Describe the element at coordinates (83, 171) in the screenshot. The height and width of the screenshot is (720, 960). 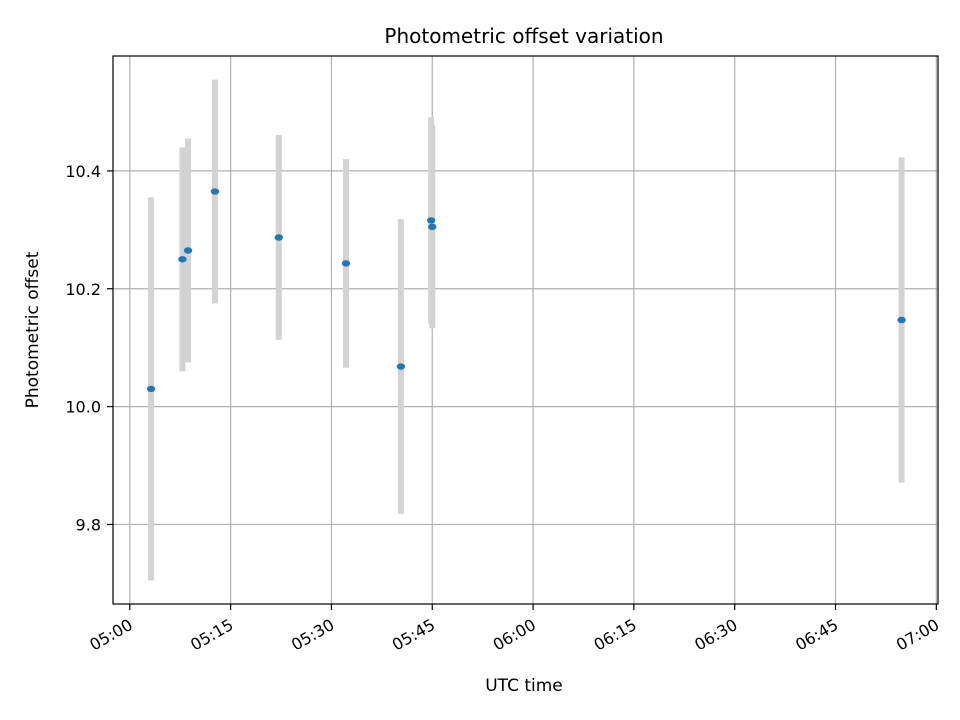
I see `y-tick-label: 10.4` at that location.